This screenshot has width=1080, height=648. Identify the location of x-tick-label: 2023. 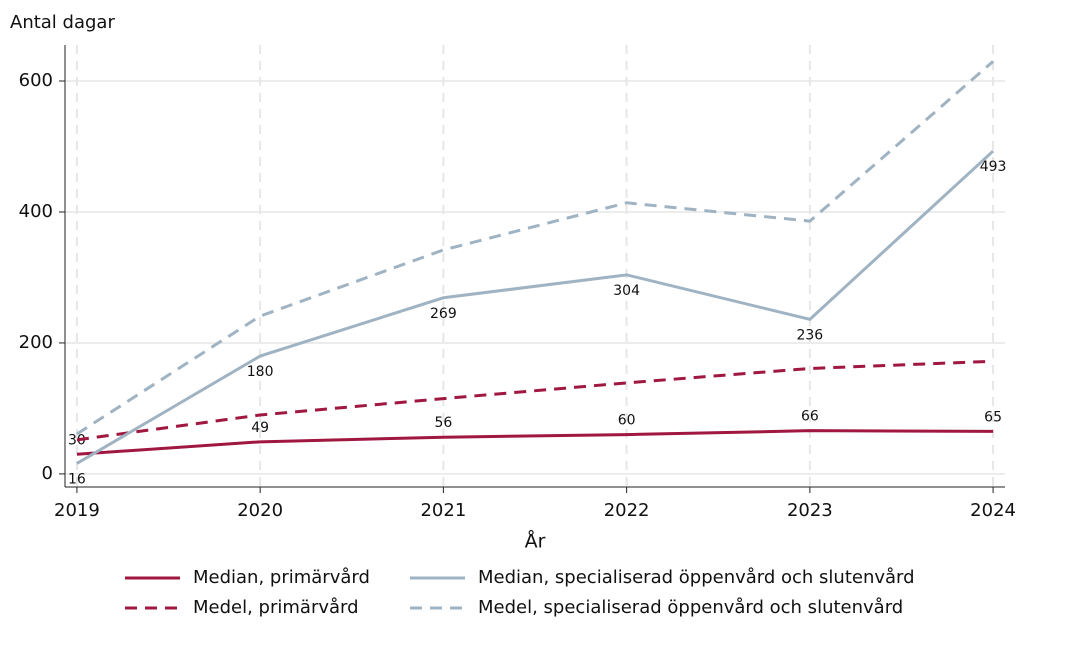
(810, 510).